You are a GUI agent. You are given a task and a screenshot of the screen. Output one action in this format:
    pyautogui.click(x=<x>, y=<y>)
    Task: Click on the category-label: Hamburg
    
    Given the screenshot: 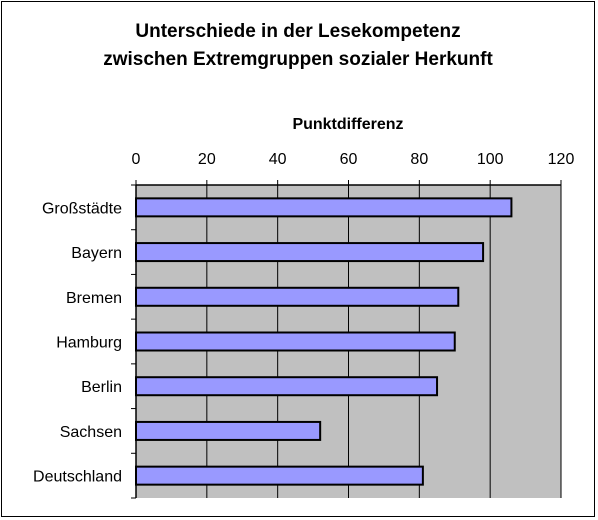 What is the action you would take?
    pyautogui.click(x=89, y=343)
    